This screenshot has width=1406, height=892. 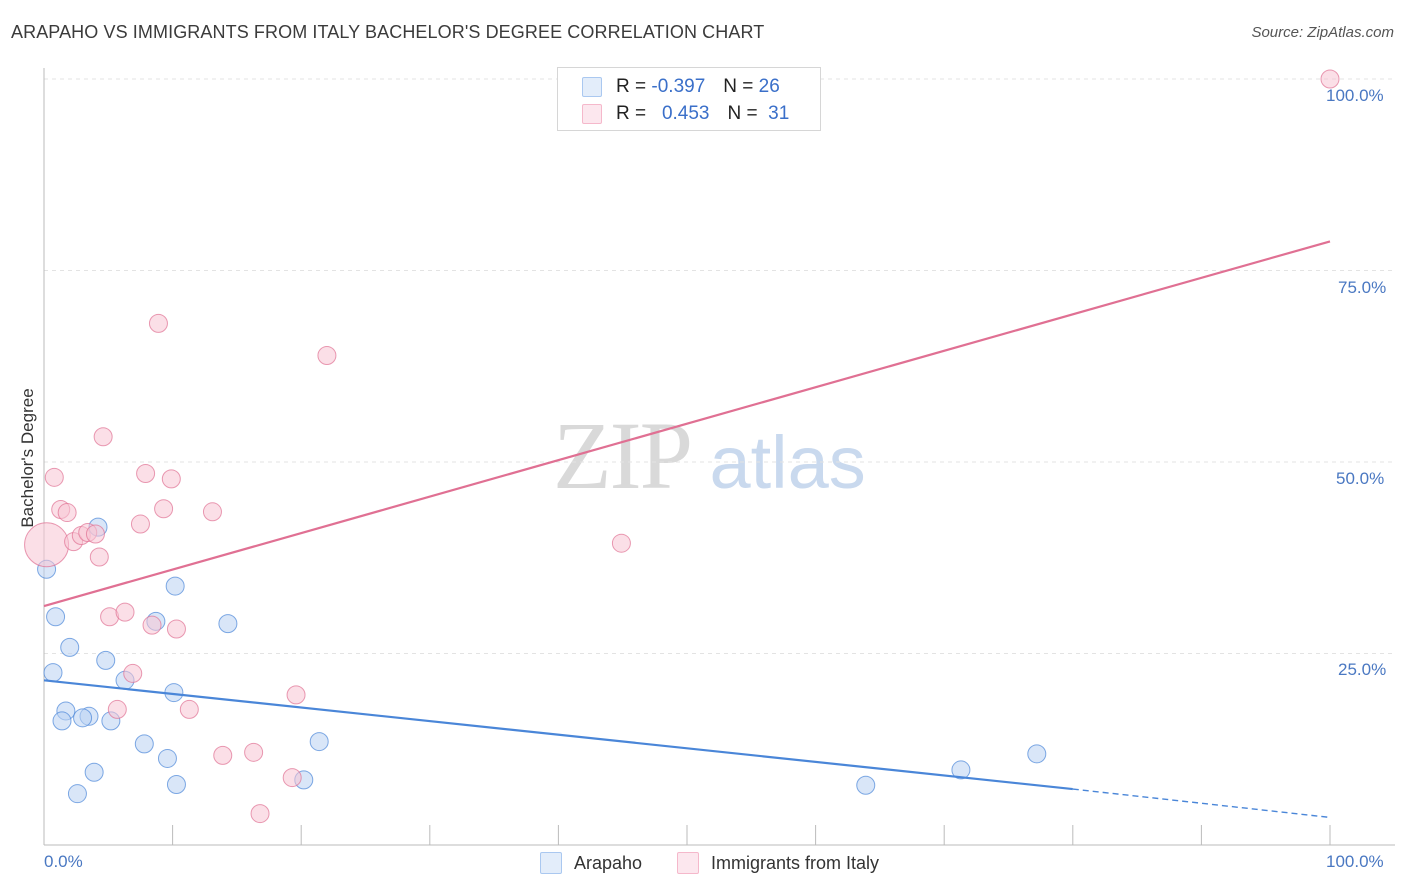 What do you see at coordinates (608, 862) in the screenshot?
I see `legend-label-arapaho: Arapaho` at bounding box center [608, 862].